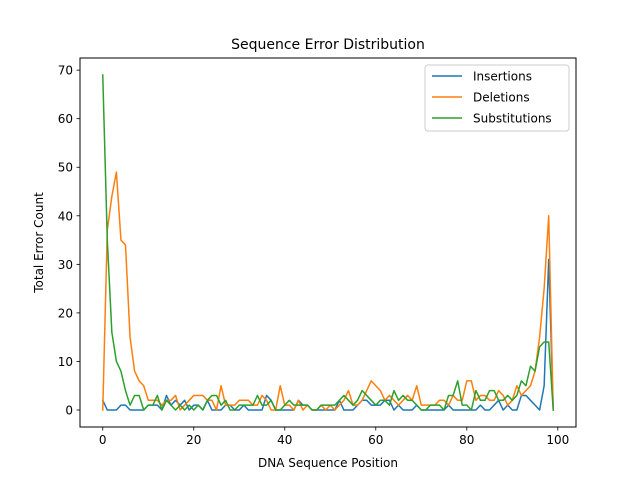 The height and width of the screenshot is (480, 640). What do you see at coordinates (65, 313) in the screenshot?
I see `y-tick-label: 20` at bounding box center [65, 313].